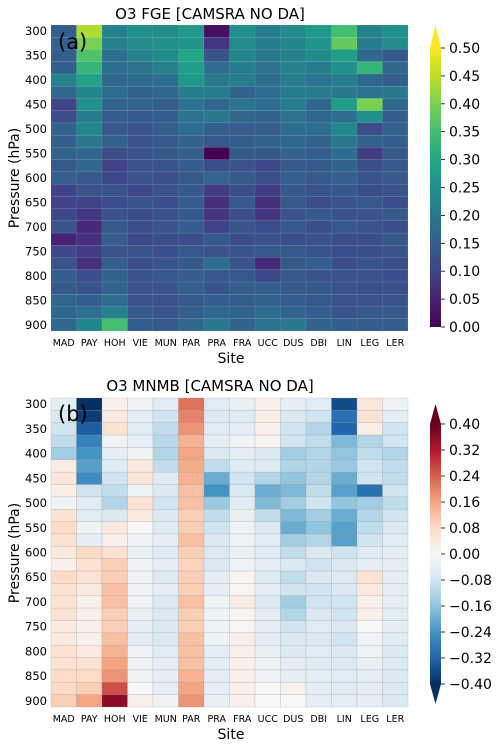 The width and height of the screenshot is (500, 746). I want to click on colorbar-tick-label: 0.20, so click(464, 216).